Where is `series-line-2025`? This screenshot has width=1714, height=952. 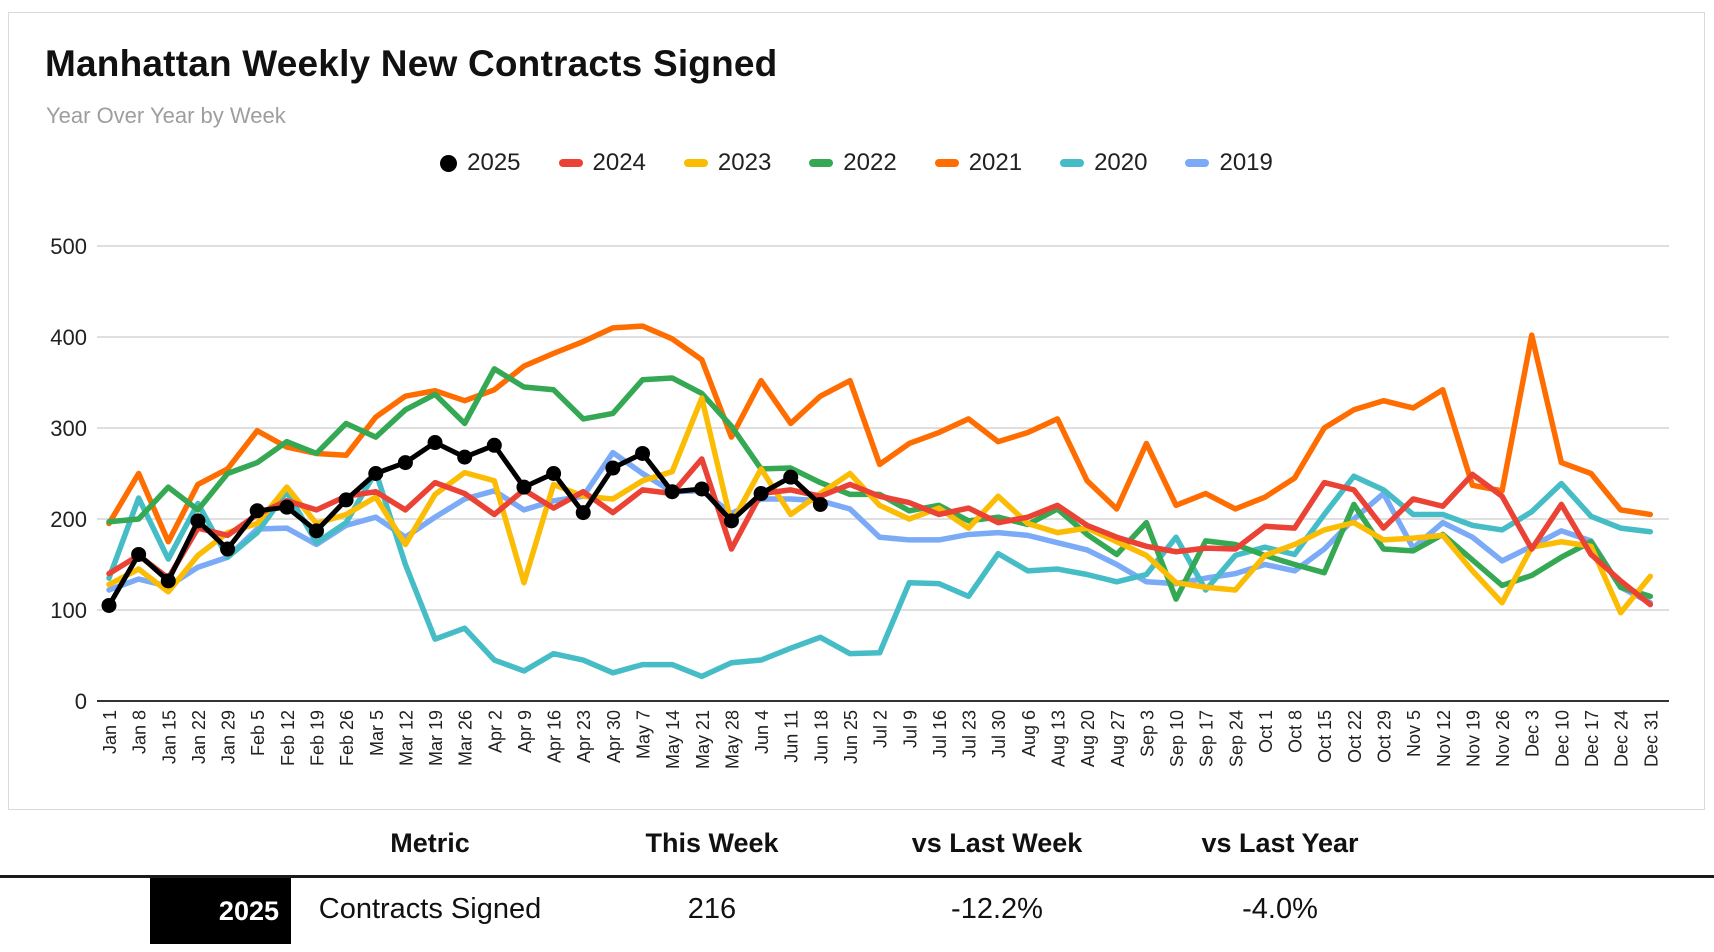 series-line-2025 is located at coordinates (464, 524).